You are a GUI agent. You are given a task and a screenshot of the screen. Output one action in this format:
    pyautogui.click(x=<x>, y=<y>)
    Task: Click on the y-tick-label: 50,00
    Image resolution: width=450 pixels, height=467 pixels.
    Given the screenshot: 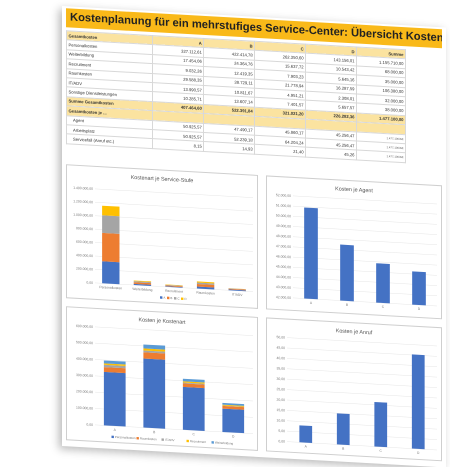 What is the action you would take?
    pyautogui.click(x=281, y=337)
    